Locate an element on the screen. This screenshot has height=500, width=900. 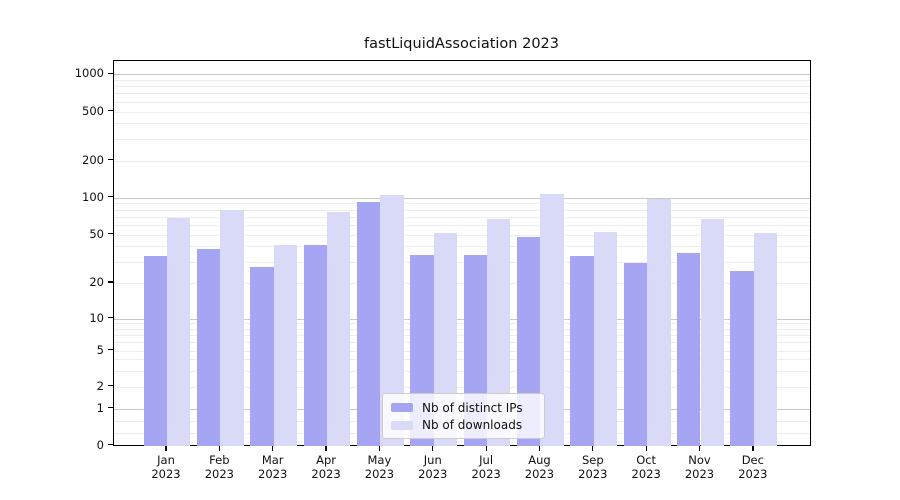
x-tick-label: Nov 2023 is located at coordinates (700, 467).